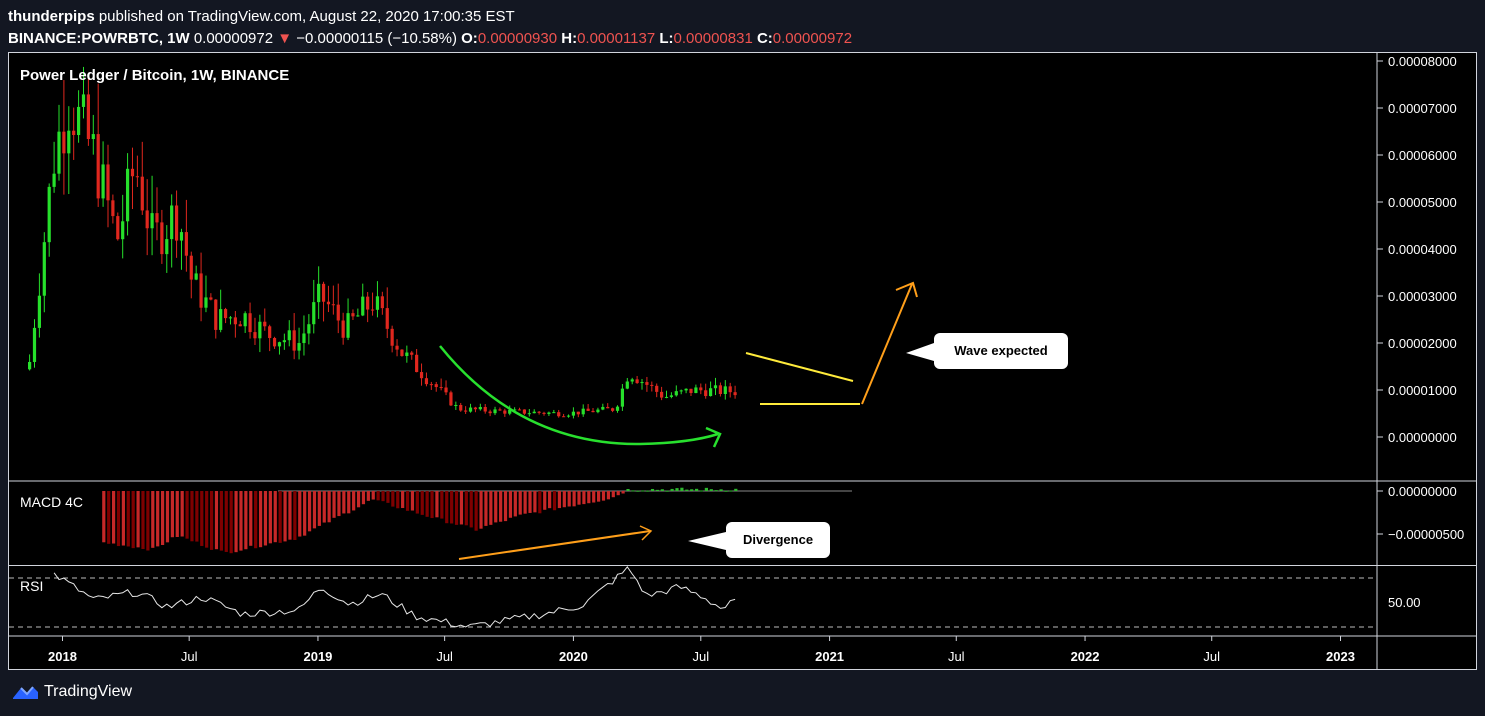 This screenshot has width=1485, height=716. What do you see at coordinates (1422, 491) in the screenshot?
I see `macd-tick-label: 0.00000000` at bounding box center [1422, 491].